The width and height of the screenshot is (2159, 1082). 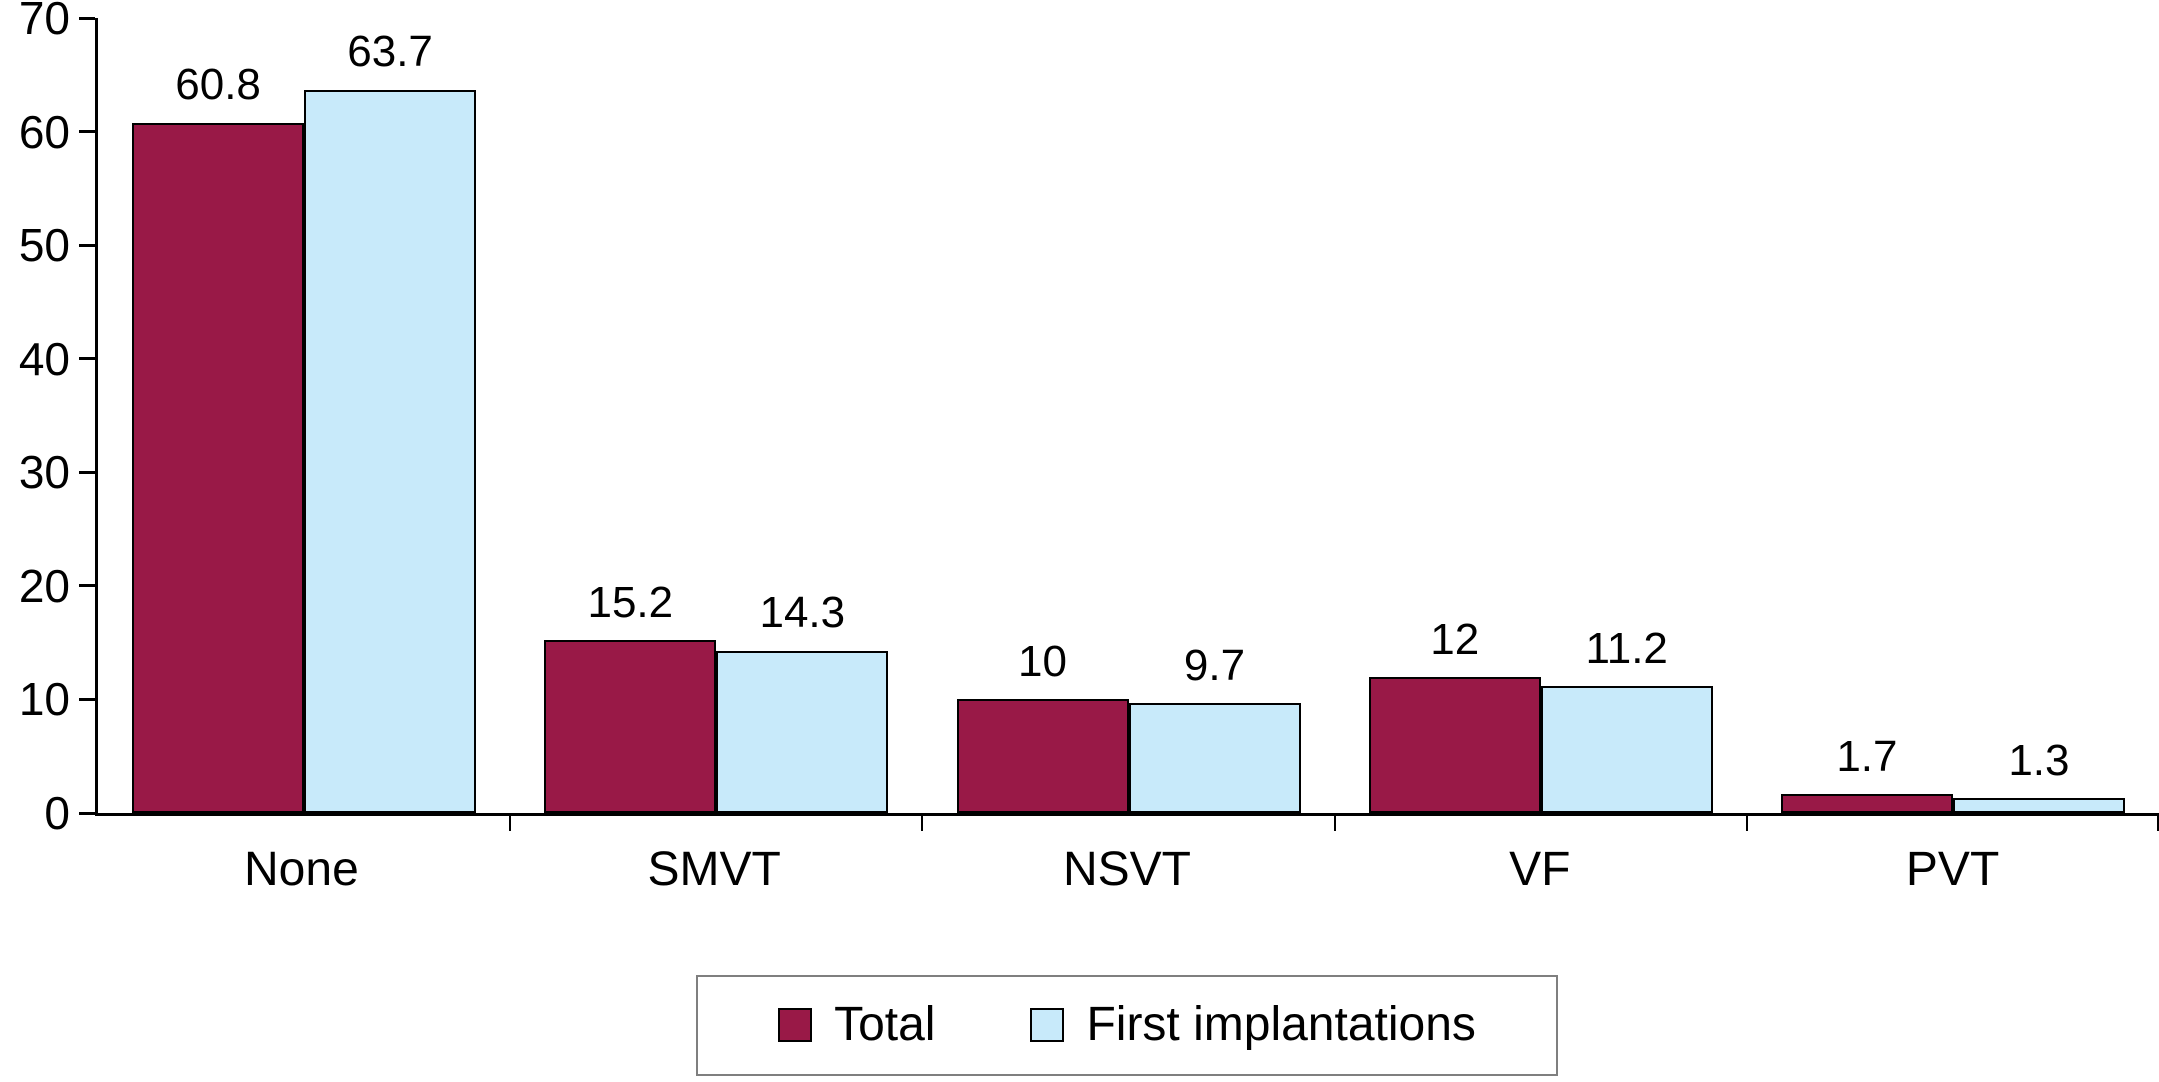 I want to click on value-label: 12, so click(x=1455, y=639).